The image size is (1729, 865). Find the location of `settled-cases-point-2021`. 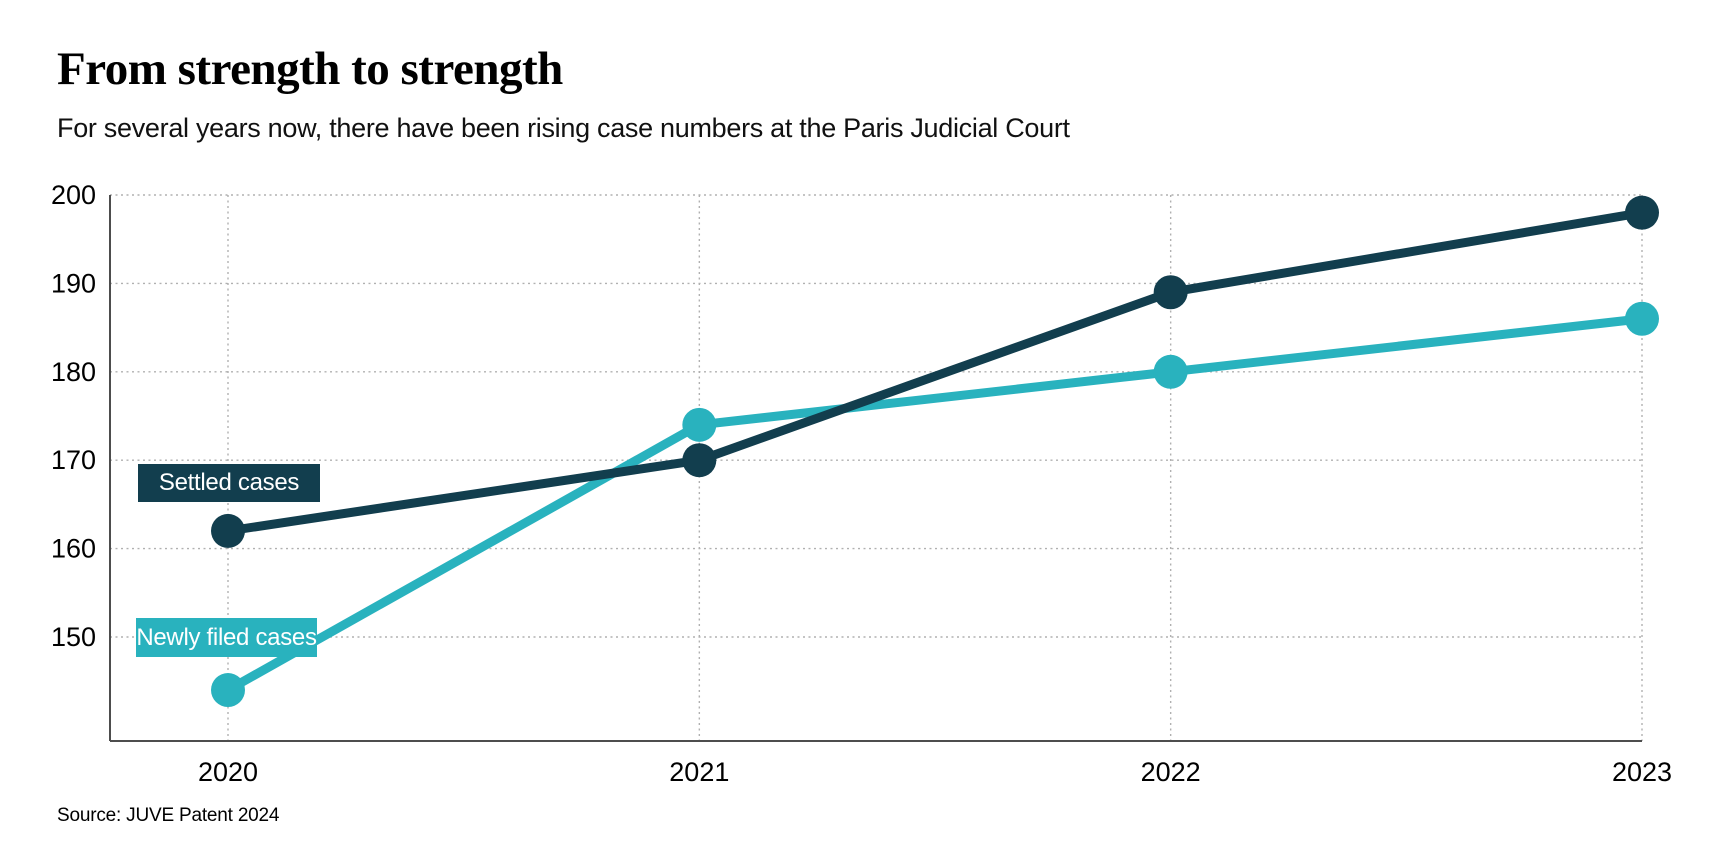

settled-cases-point-2021 is located at coordinates (699, 460).